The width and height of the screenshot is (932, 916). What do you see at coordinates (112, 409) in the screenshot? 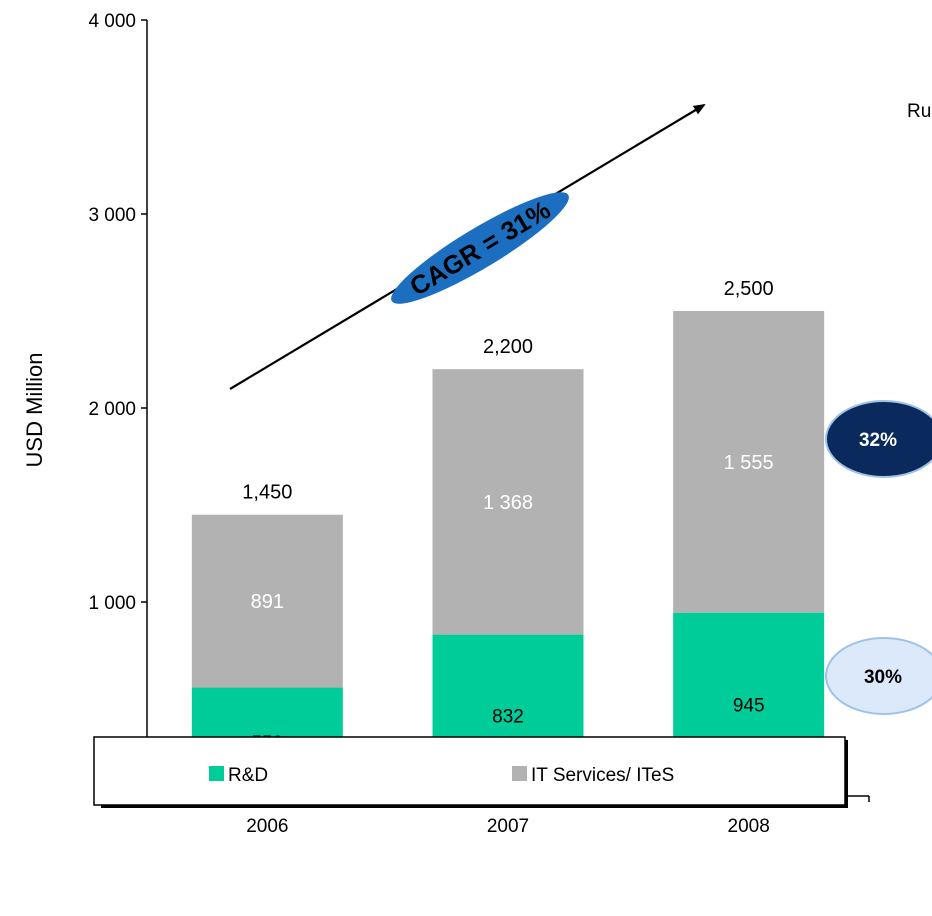
I see `y-tick-label: 2 000` at bounding box center [112, 409].